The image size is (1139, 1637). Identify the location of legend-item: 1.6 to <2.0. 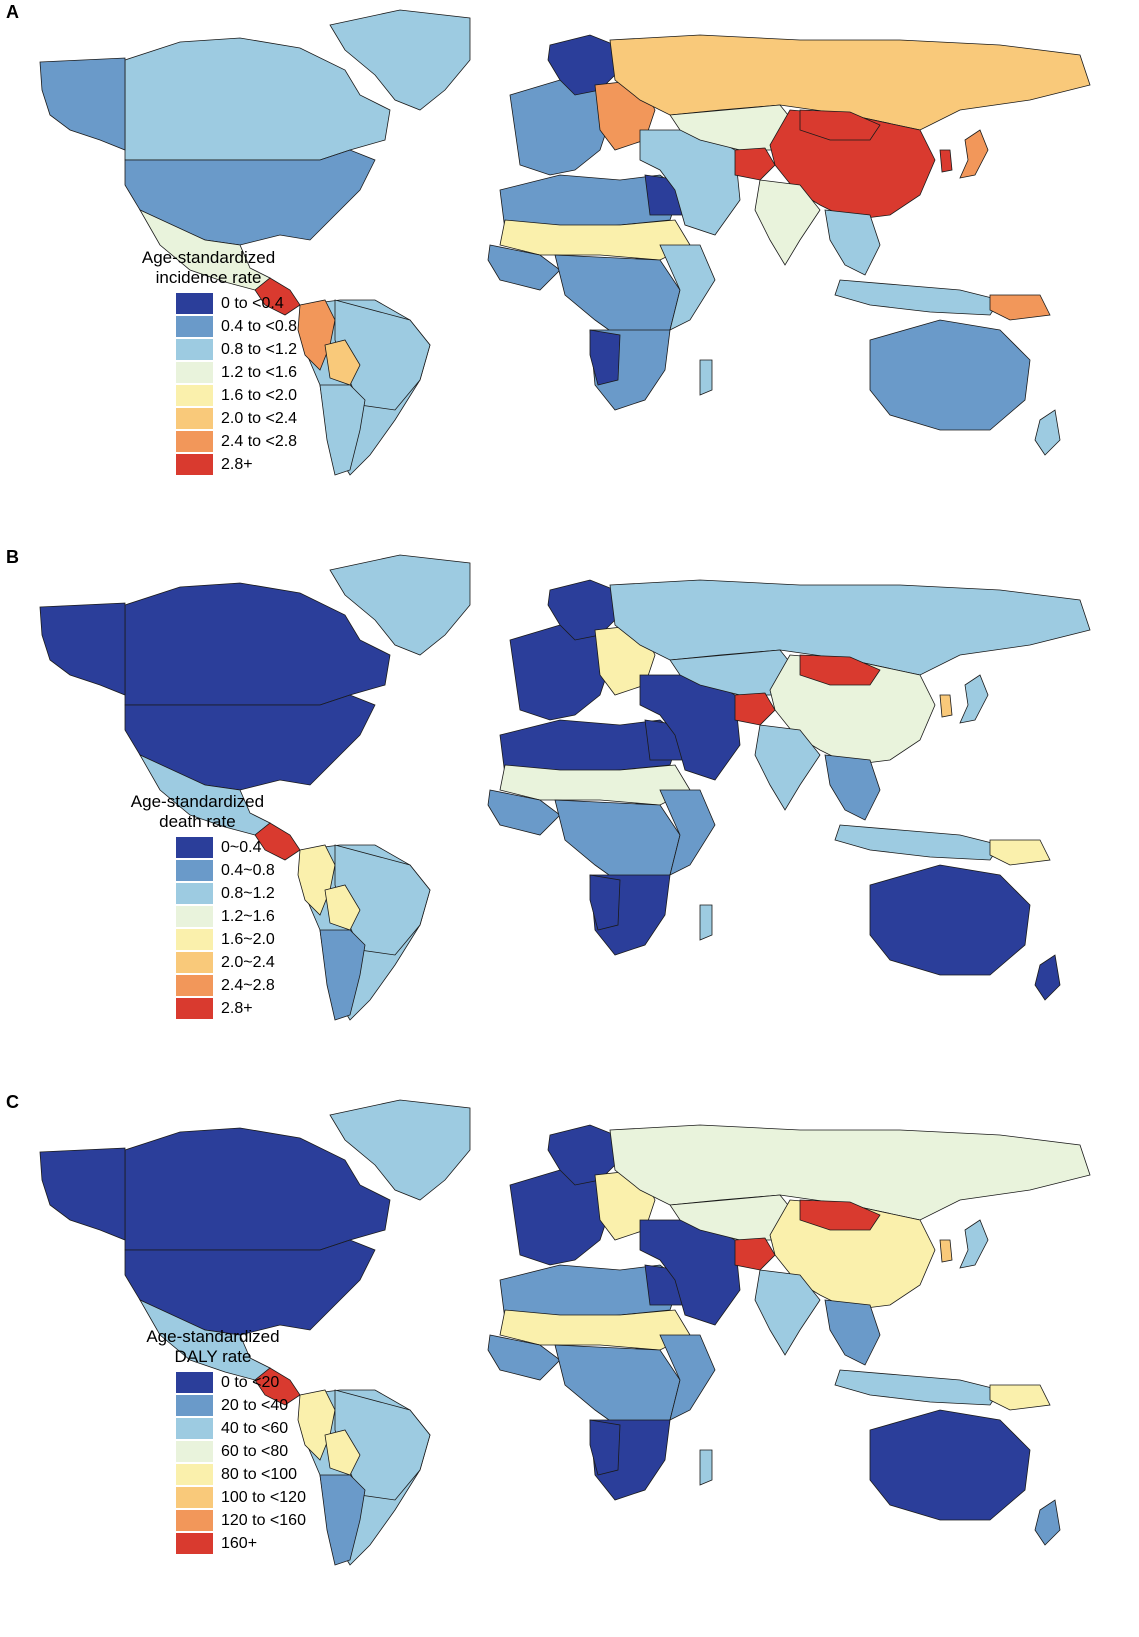
(236, 395).